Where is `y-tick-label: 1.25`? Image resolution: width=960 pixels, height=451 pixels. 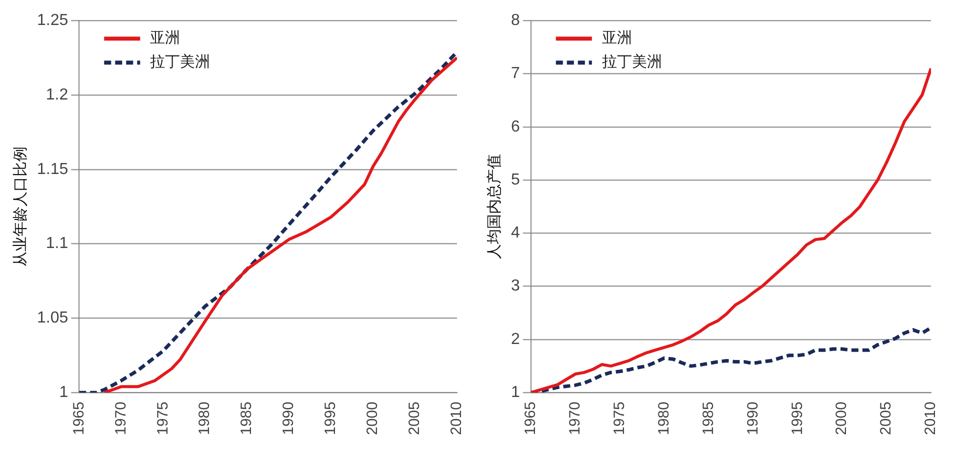
y-tick-label: 1.25 is located at coordinates (52, 21).